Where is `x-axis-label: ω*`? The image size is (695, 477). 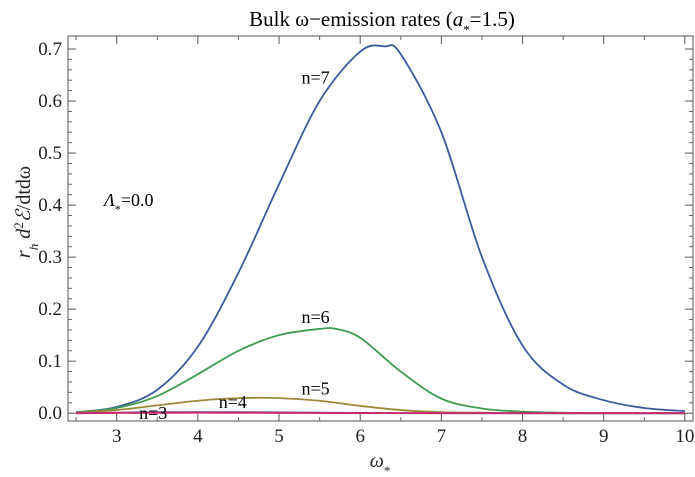
x-axis-label: ω* is located at coordinates (380, 463).